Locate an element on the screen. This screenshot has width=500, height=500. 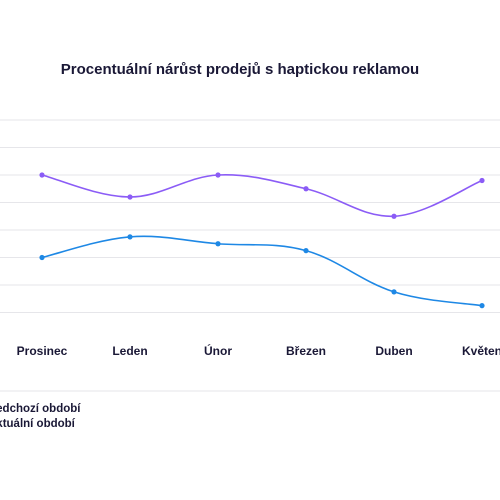
x-tick-label: Duben is located at coordinates (393, 351).